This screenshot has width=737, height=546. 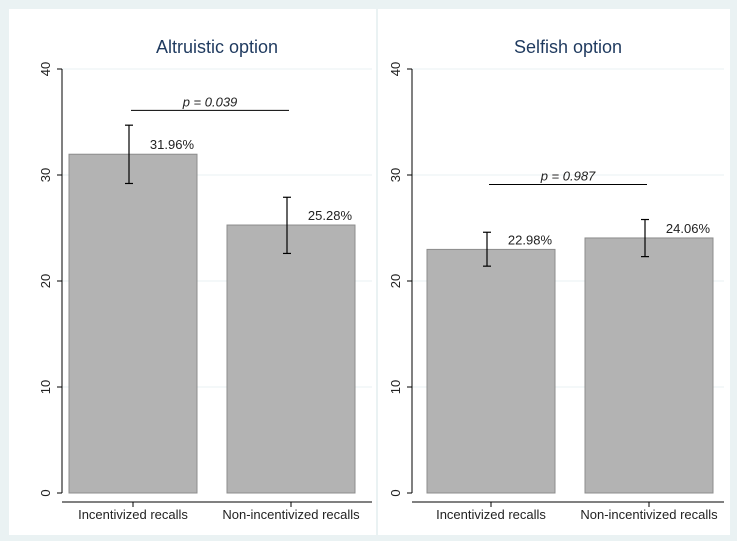 I want to click on panel-title: Altruistic option, so click(x=217, y=47).